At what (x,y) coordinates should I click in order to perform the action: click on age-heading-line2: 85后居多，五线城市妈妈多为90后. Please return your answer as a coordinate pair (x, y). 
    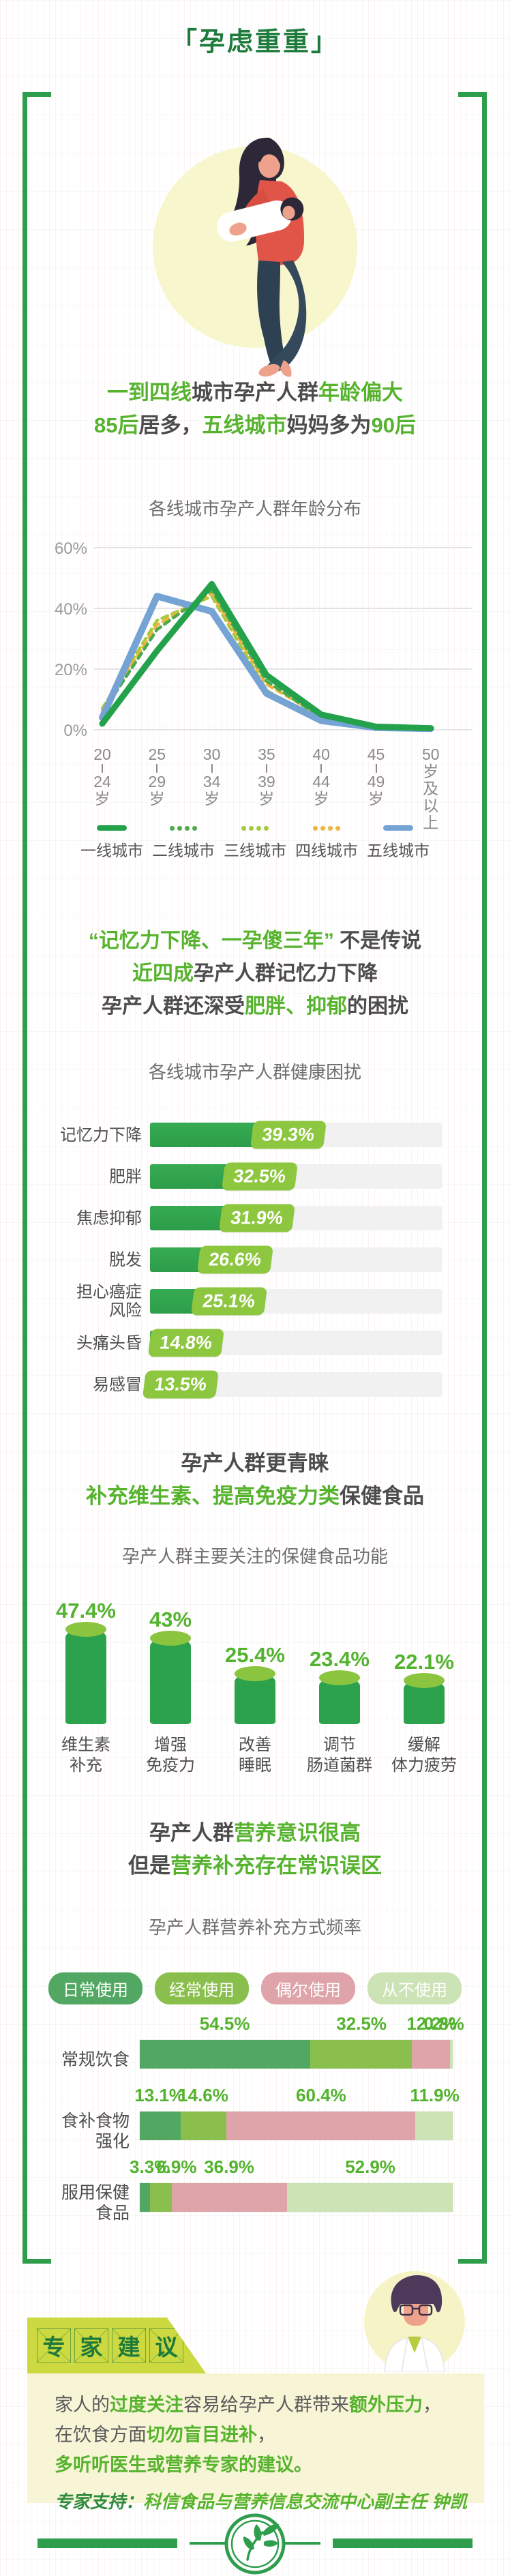
    Looking at the image, I should click on (255, 425).